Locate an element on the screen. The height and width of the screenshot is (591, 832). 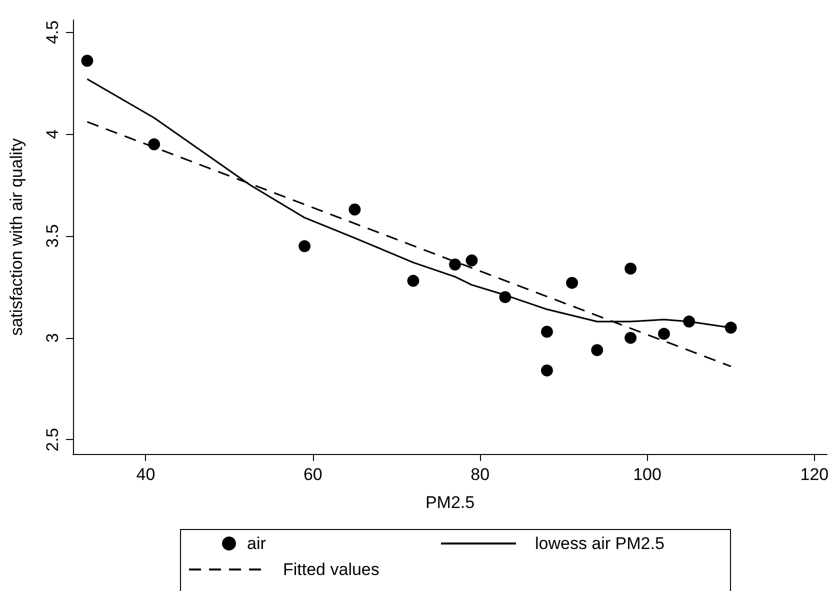
y-tick-label: 2.5 is located at coordinates (52, 440).